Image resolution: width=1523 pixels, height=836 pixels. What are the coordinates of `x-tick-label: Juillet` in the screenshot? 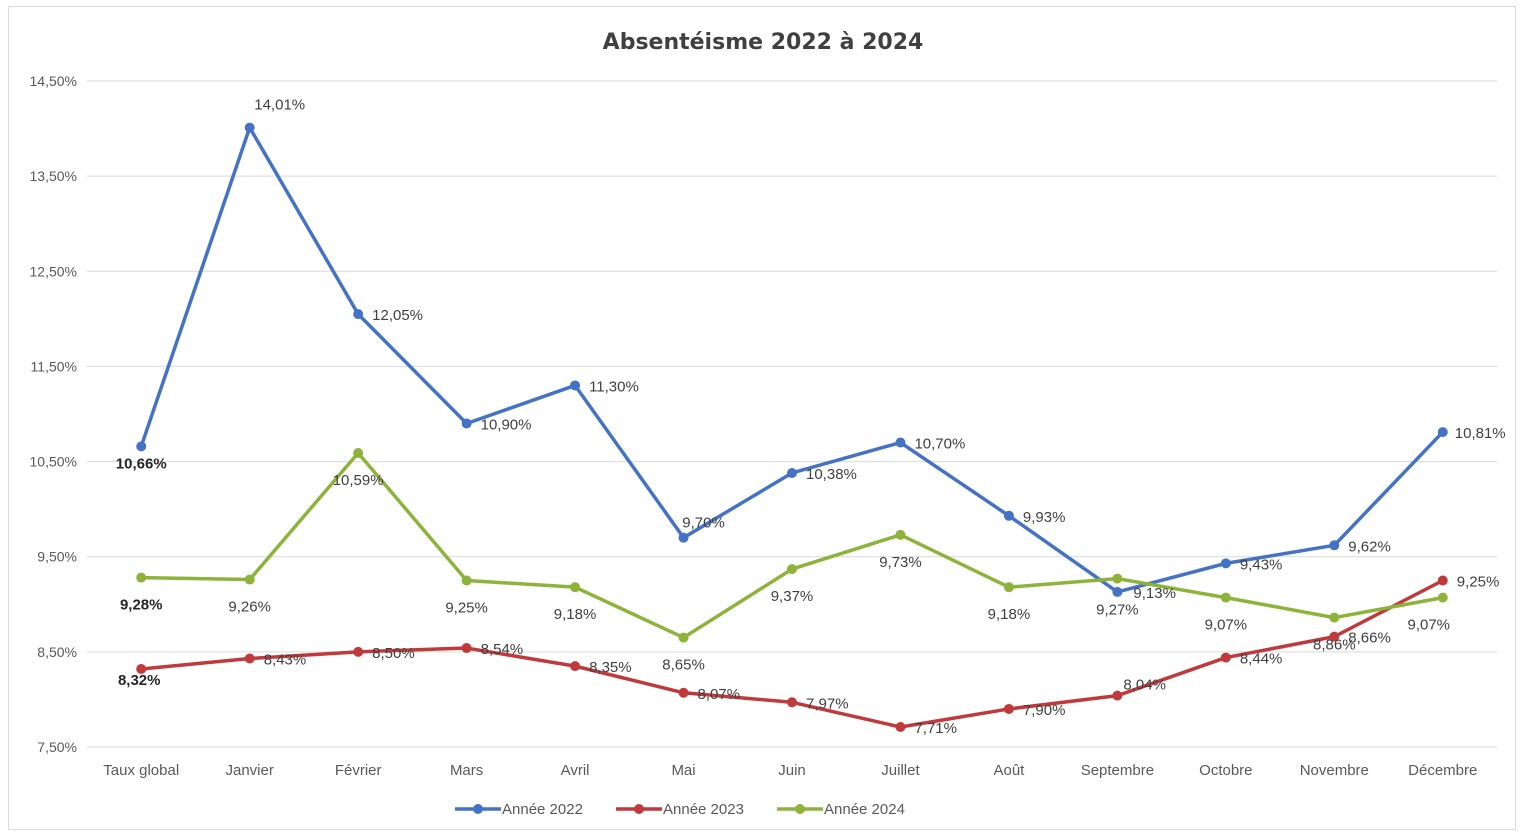 It's located at (900, 770).